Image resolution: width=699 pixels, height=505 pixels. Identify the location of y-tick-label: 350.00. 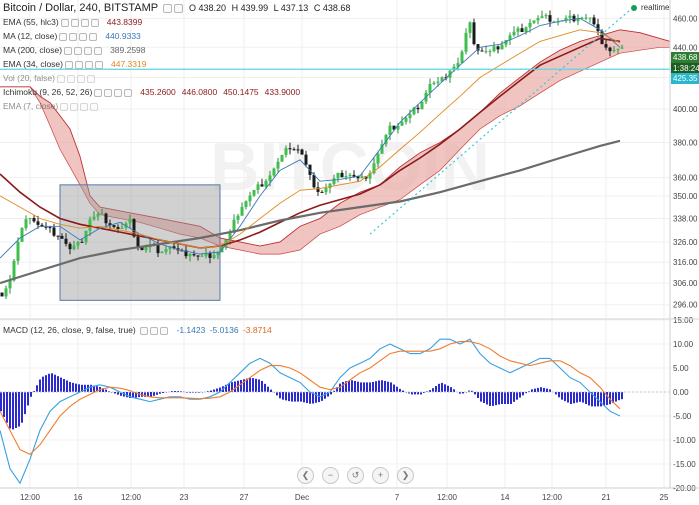
(685, 196).